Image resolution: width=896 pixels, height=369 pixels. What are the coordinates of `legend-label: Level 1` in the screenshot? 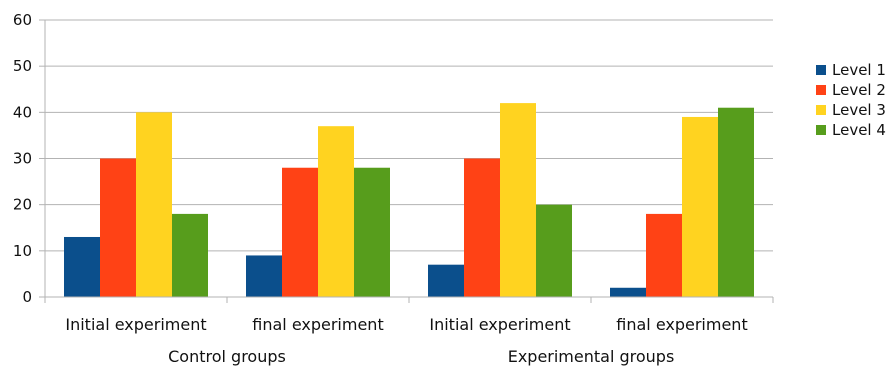 It's located at (859, 70).